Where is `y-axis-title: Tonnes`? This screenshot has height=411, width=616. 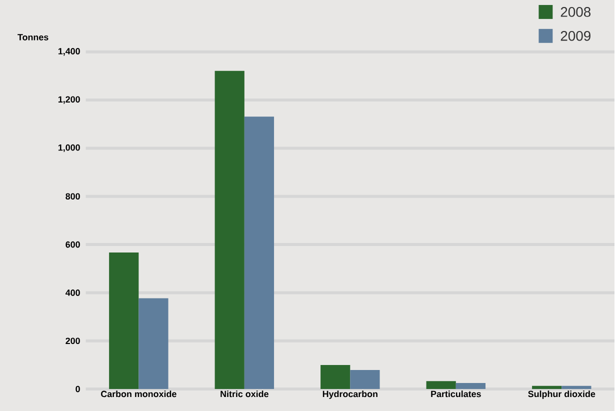 y-axis-title: Tonnes is located at coordinates (33, 37).